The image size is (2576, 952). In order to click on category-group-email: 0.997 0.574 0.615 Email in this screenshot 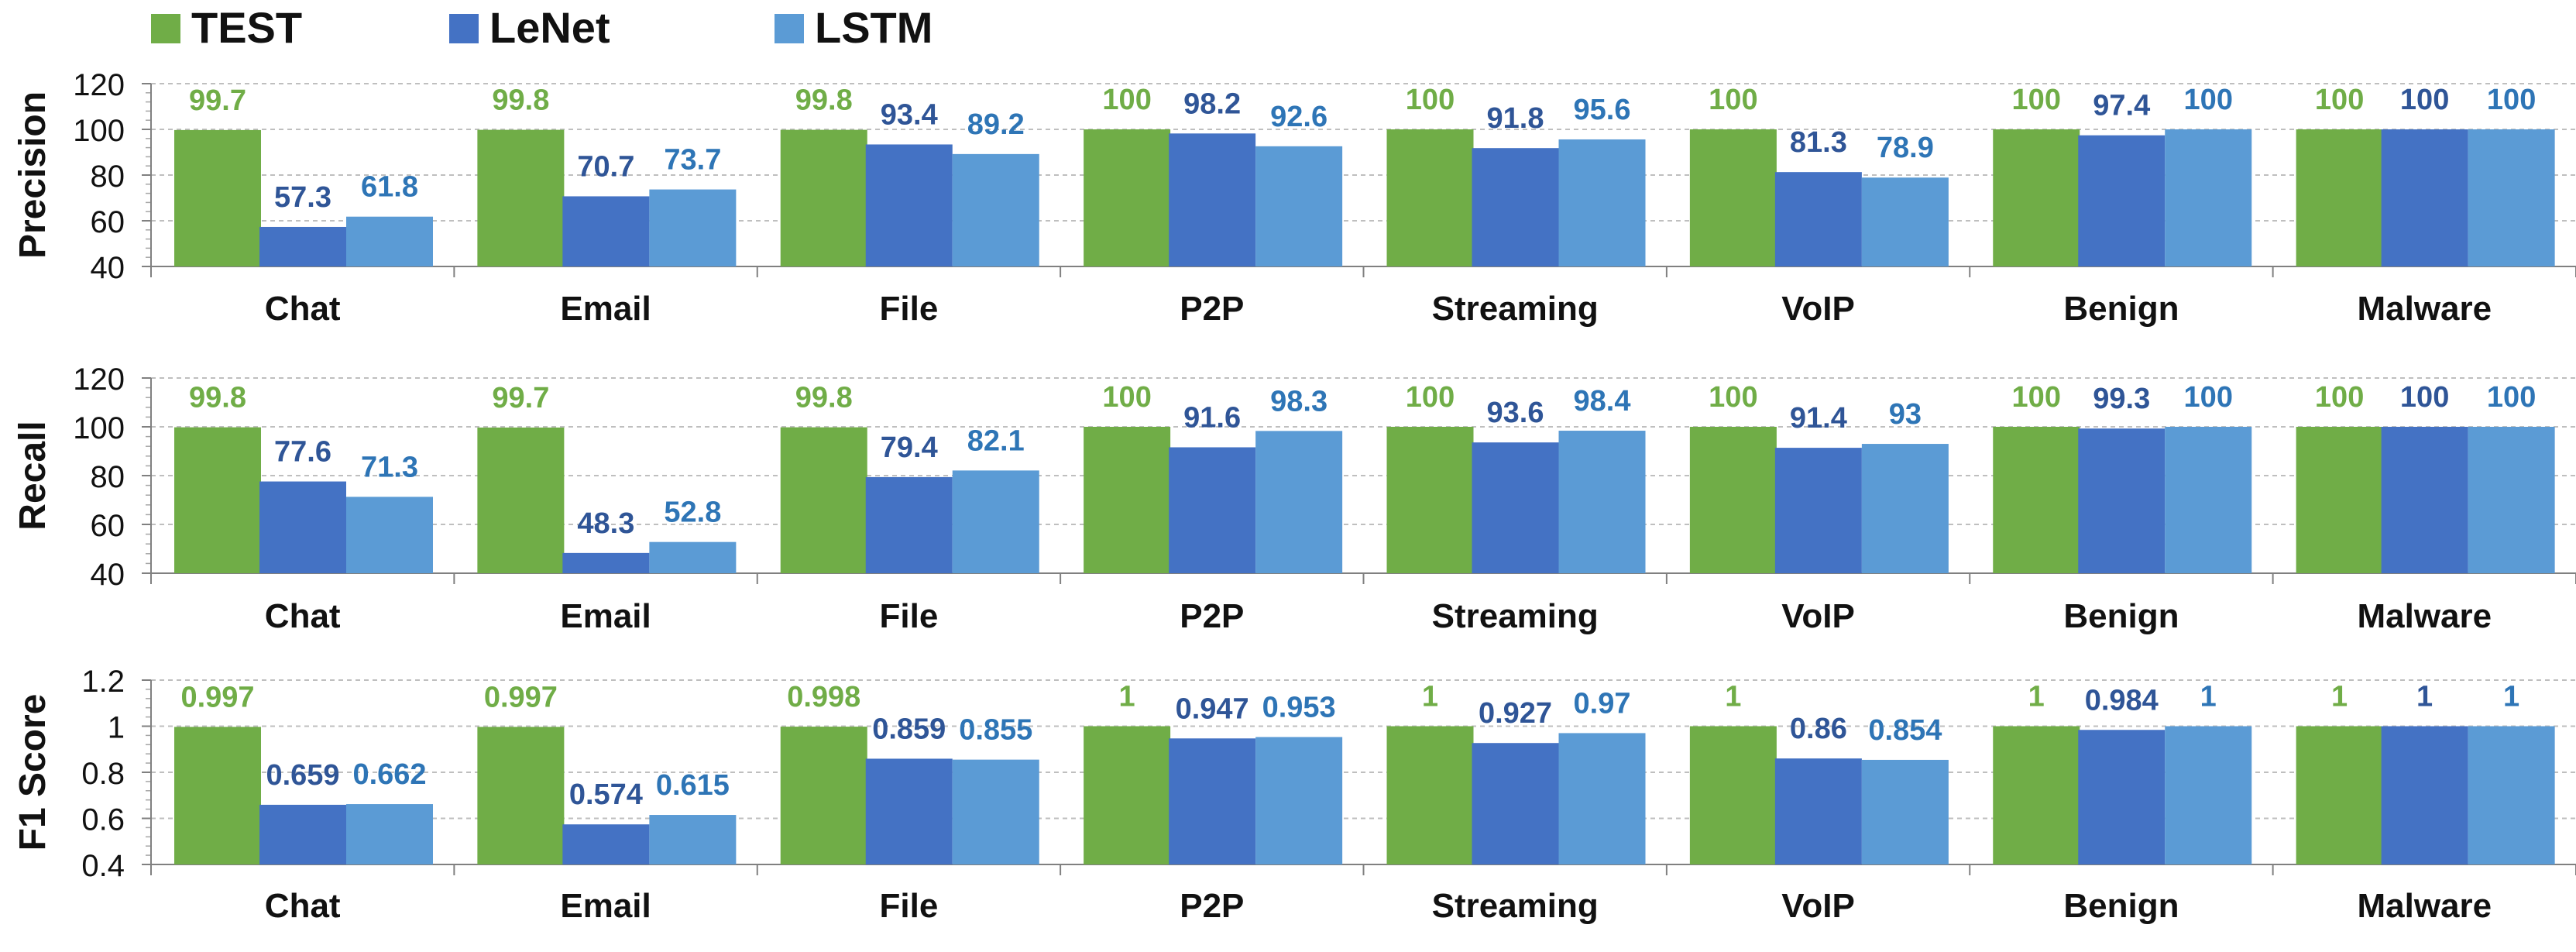, I will do `click(607, 803)`.